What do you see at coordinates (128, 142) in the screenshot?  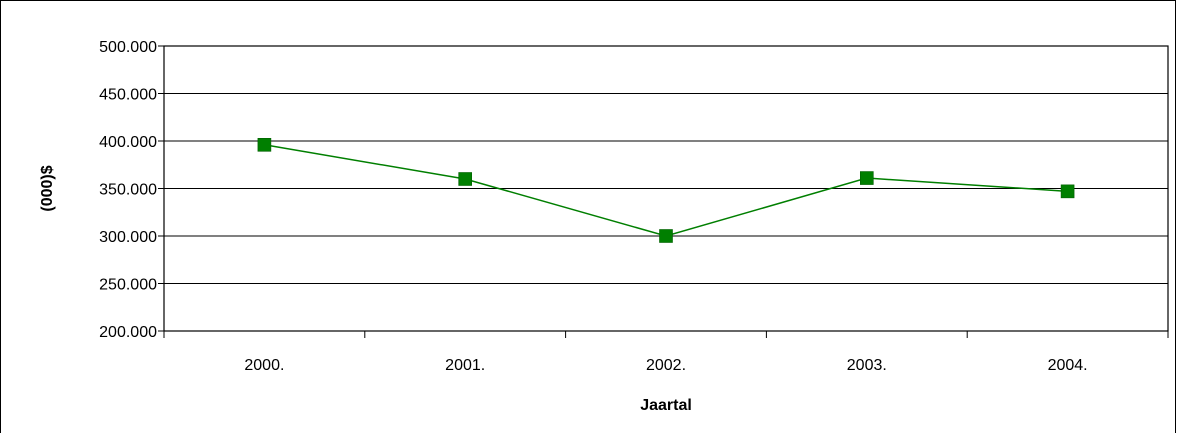 I see `y-tick-label: 400.000` at bounding box center [128, 142].